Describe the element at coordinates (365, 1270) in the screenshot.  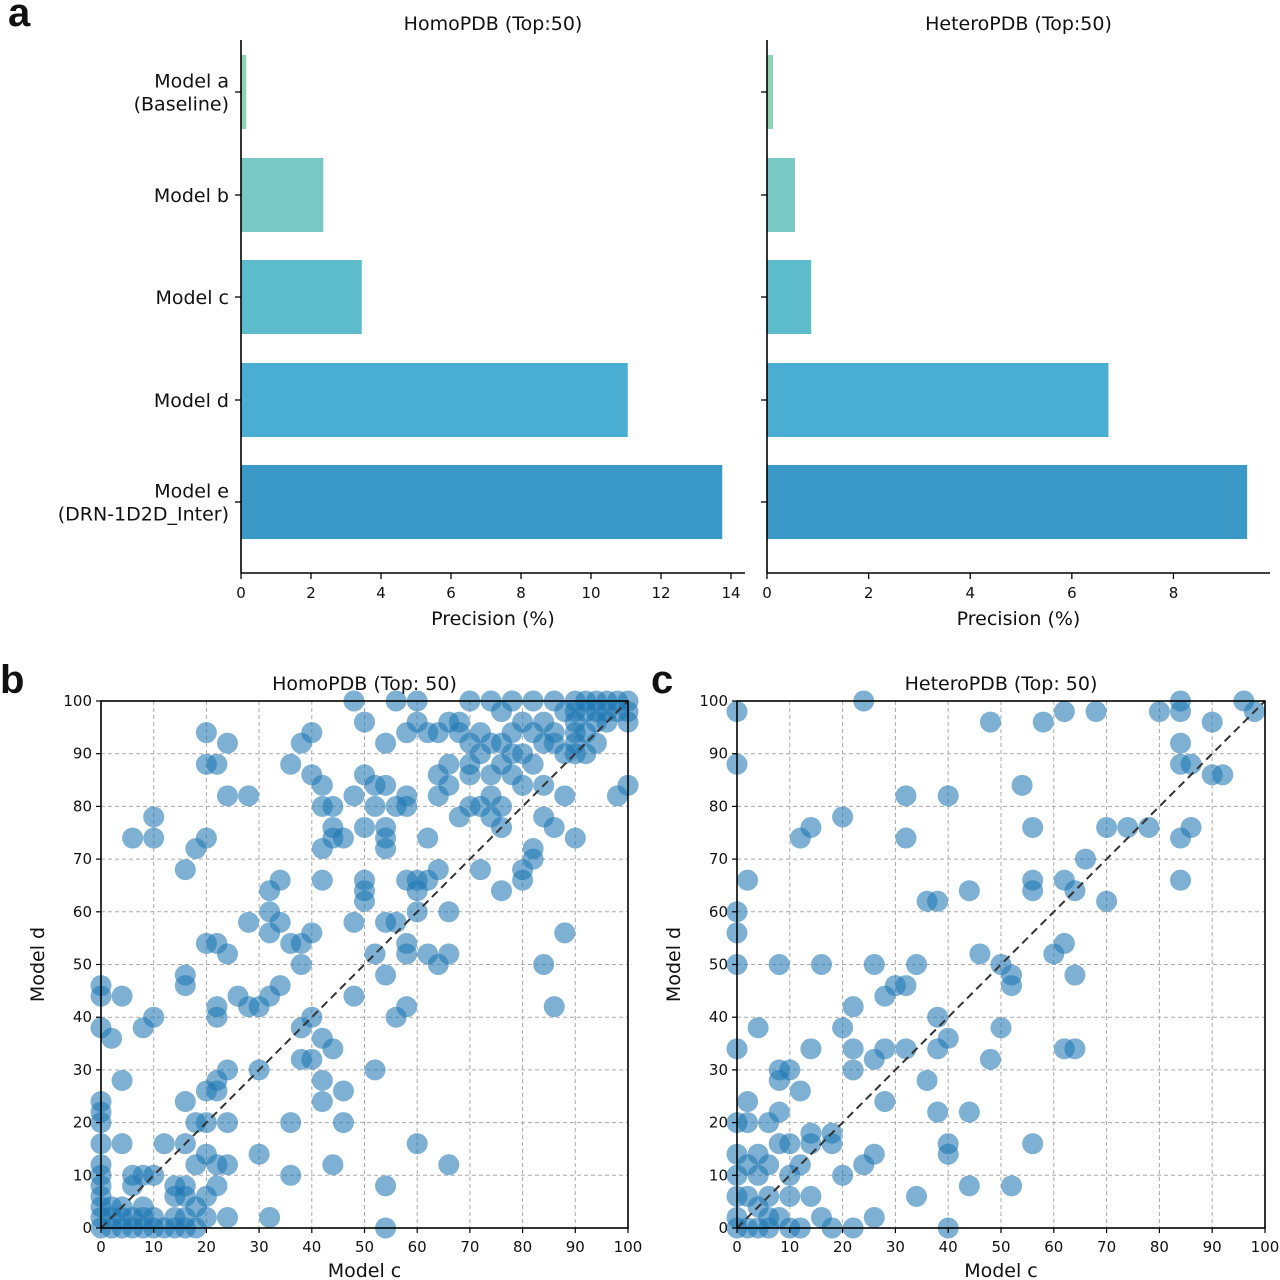
I see `x-axis-label: Model c` at that location.